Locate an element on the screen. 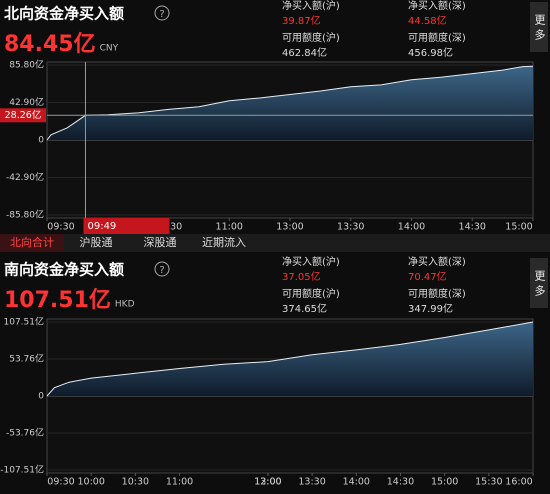  stat-value: 39.87亿 is located at coordinates (301, 20).